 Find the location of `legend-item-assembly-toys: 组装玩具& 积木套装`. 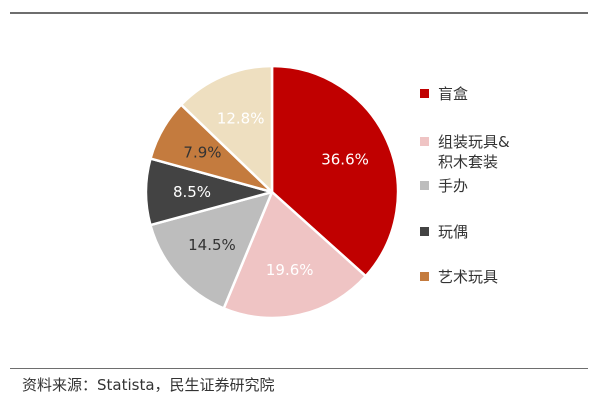

legend-item-assembly-toys: 组装玩具& 积木套装 is located at coordinates (465, 152).